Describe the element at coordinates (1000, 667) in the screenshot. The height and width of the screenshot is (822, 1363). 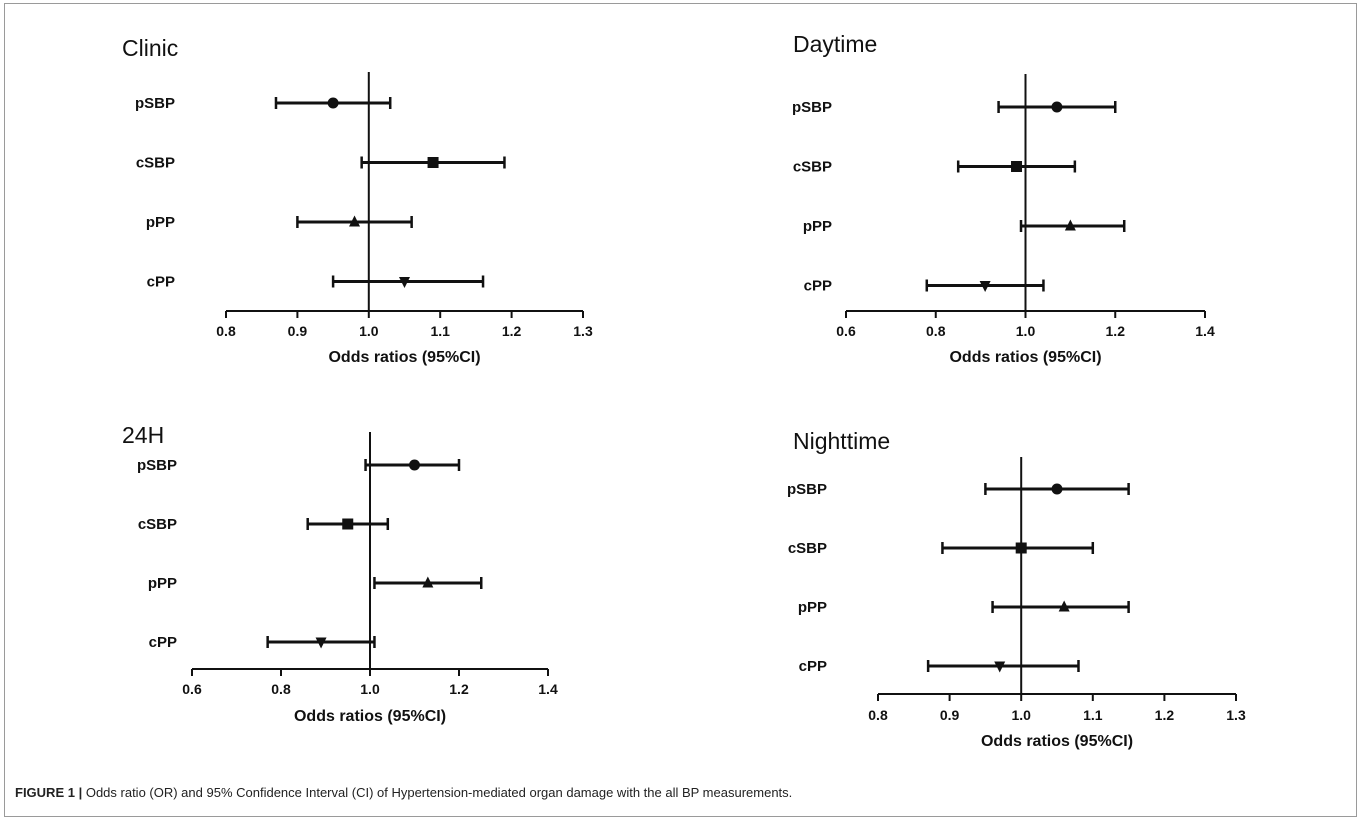
I see `panel-4-or-point-triangle-down` at that location.